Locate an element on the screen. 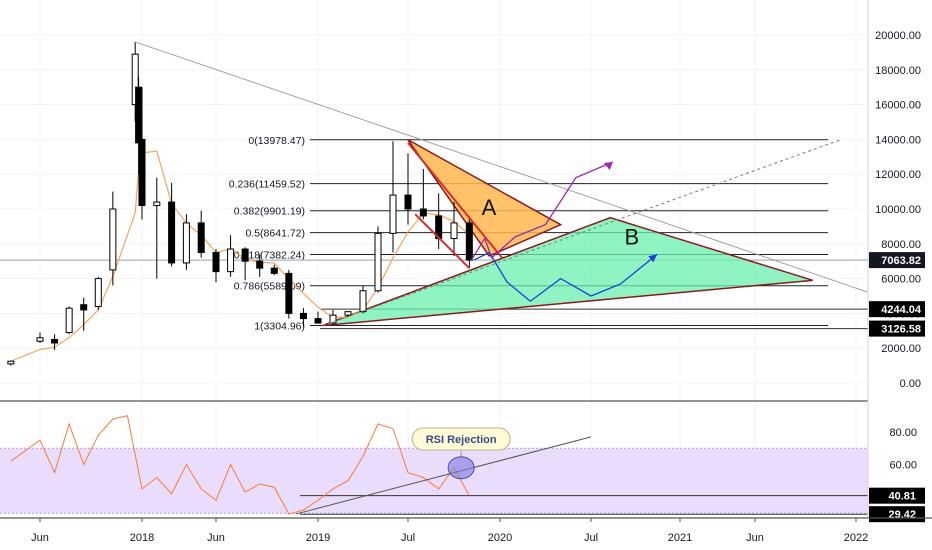 This screenshot has height=550, width=932. triangle-zone-a is located at coordinates (485, 198).